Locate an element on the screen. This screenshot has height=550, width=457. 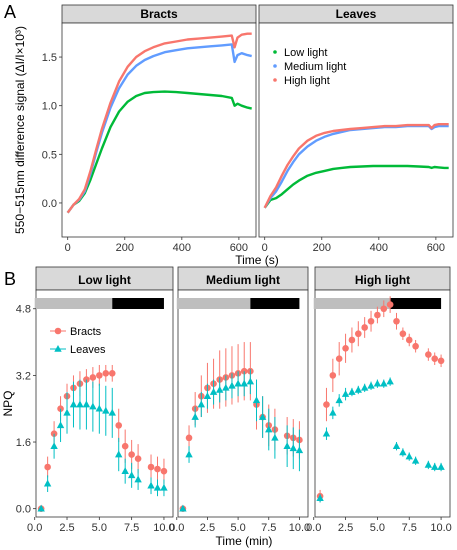
strip-label-bracts: Bracts is located at coordinates (159, 14).